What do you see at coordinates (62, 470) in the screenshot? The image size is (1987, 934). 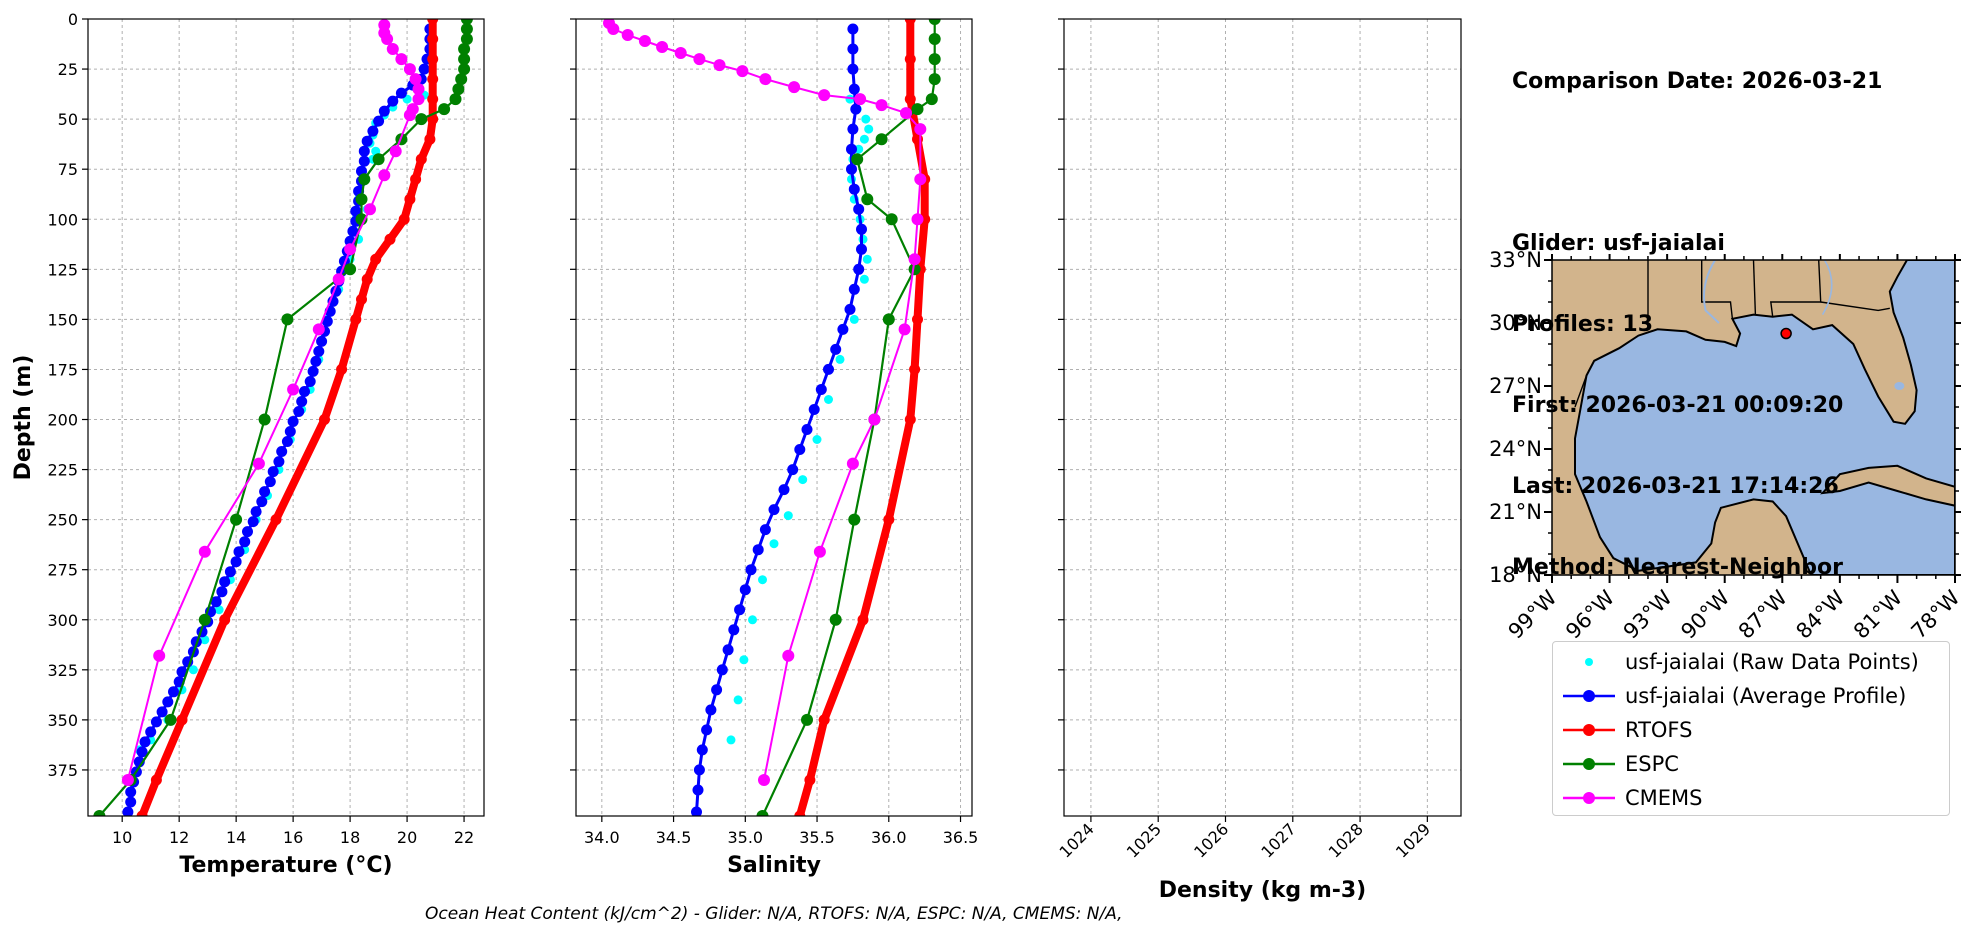 I see `y-tick-label: 225` at bounding box center [62, 470].